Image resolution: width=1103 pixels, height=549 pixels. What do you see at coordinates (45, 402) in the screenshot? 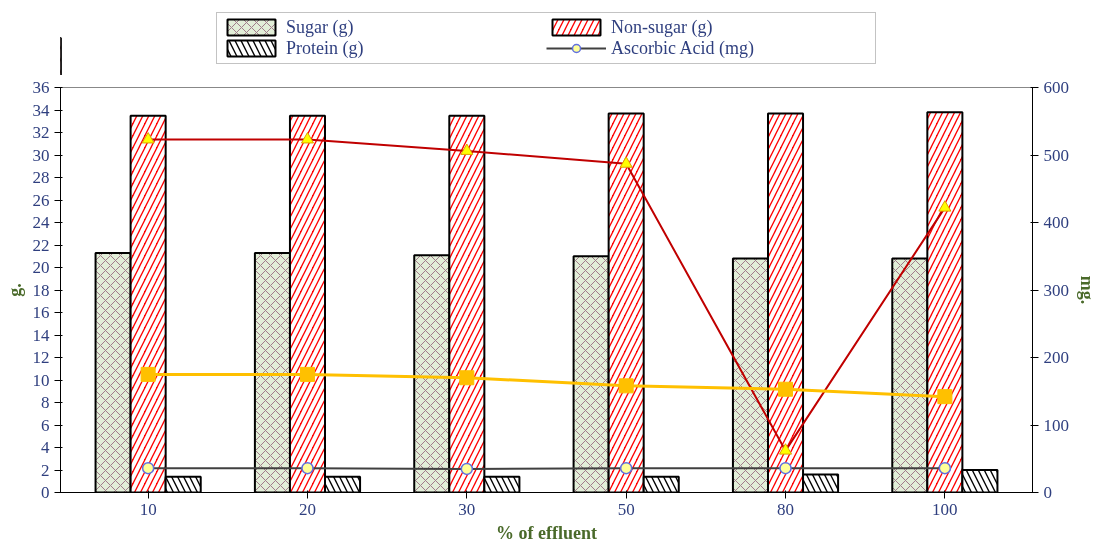
I see `y-tick-label: 8` at bounding box center [45, 402].